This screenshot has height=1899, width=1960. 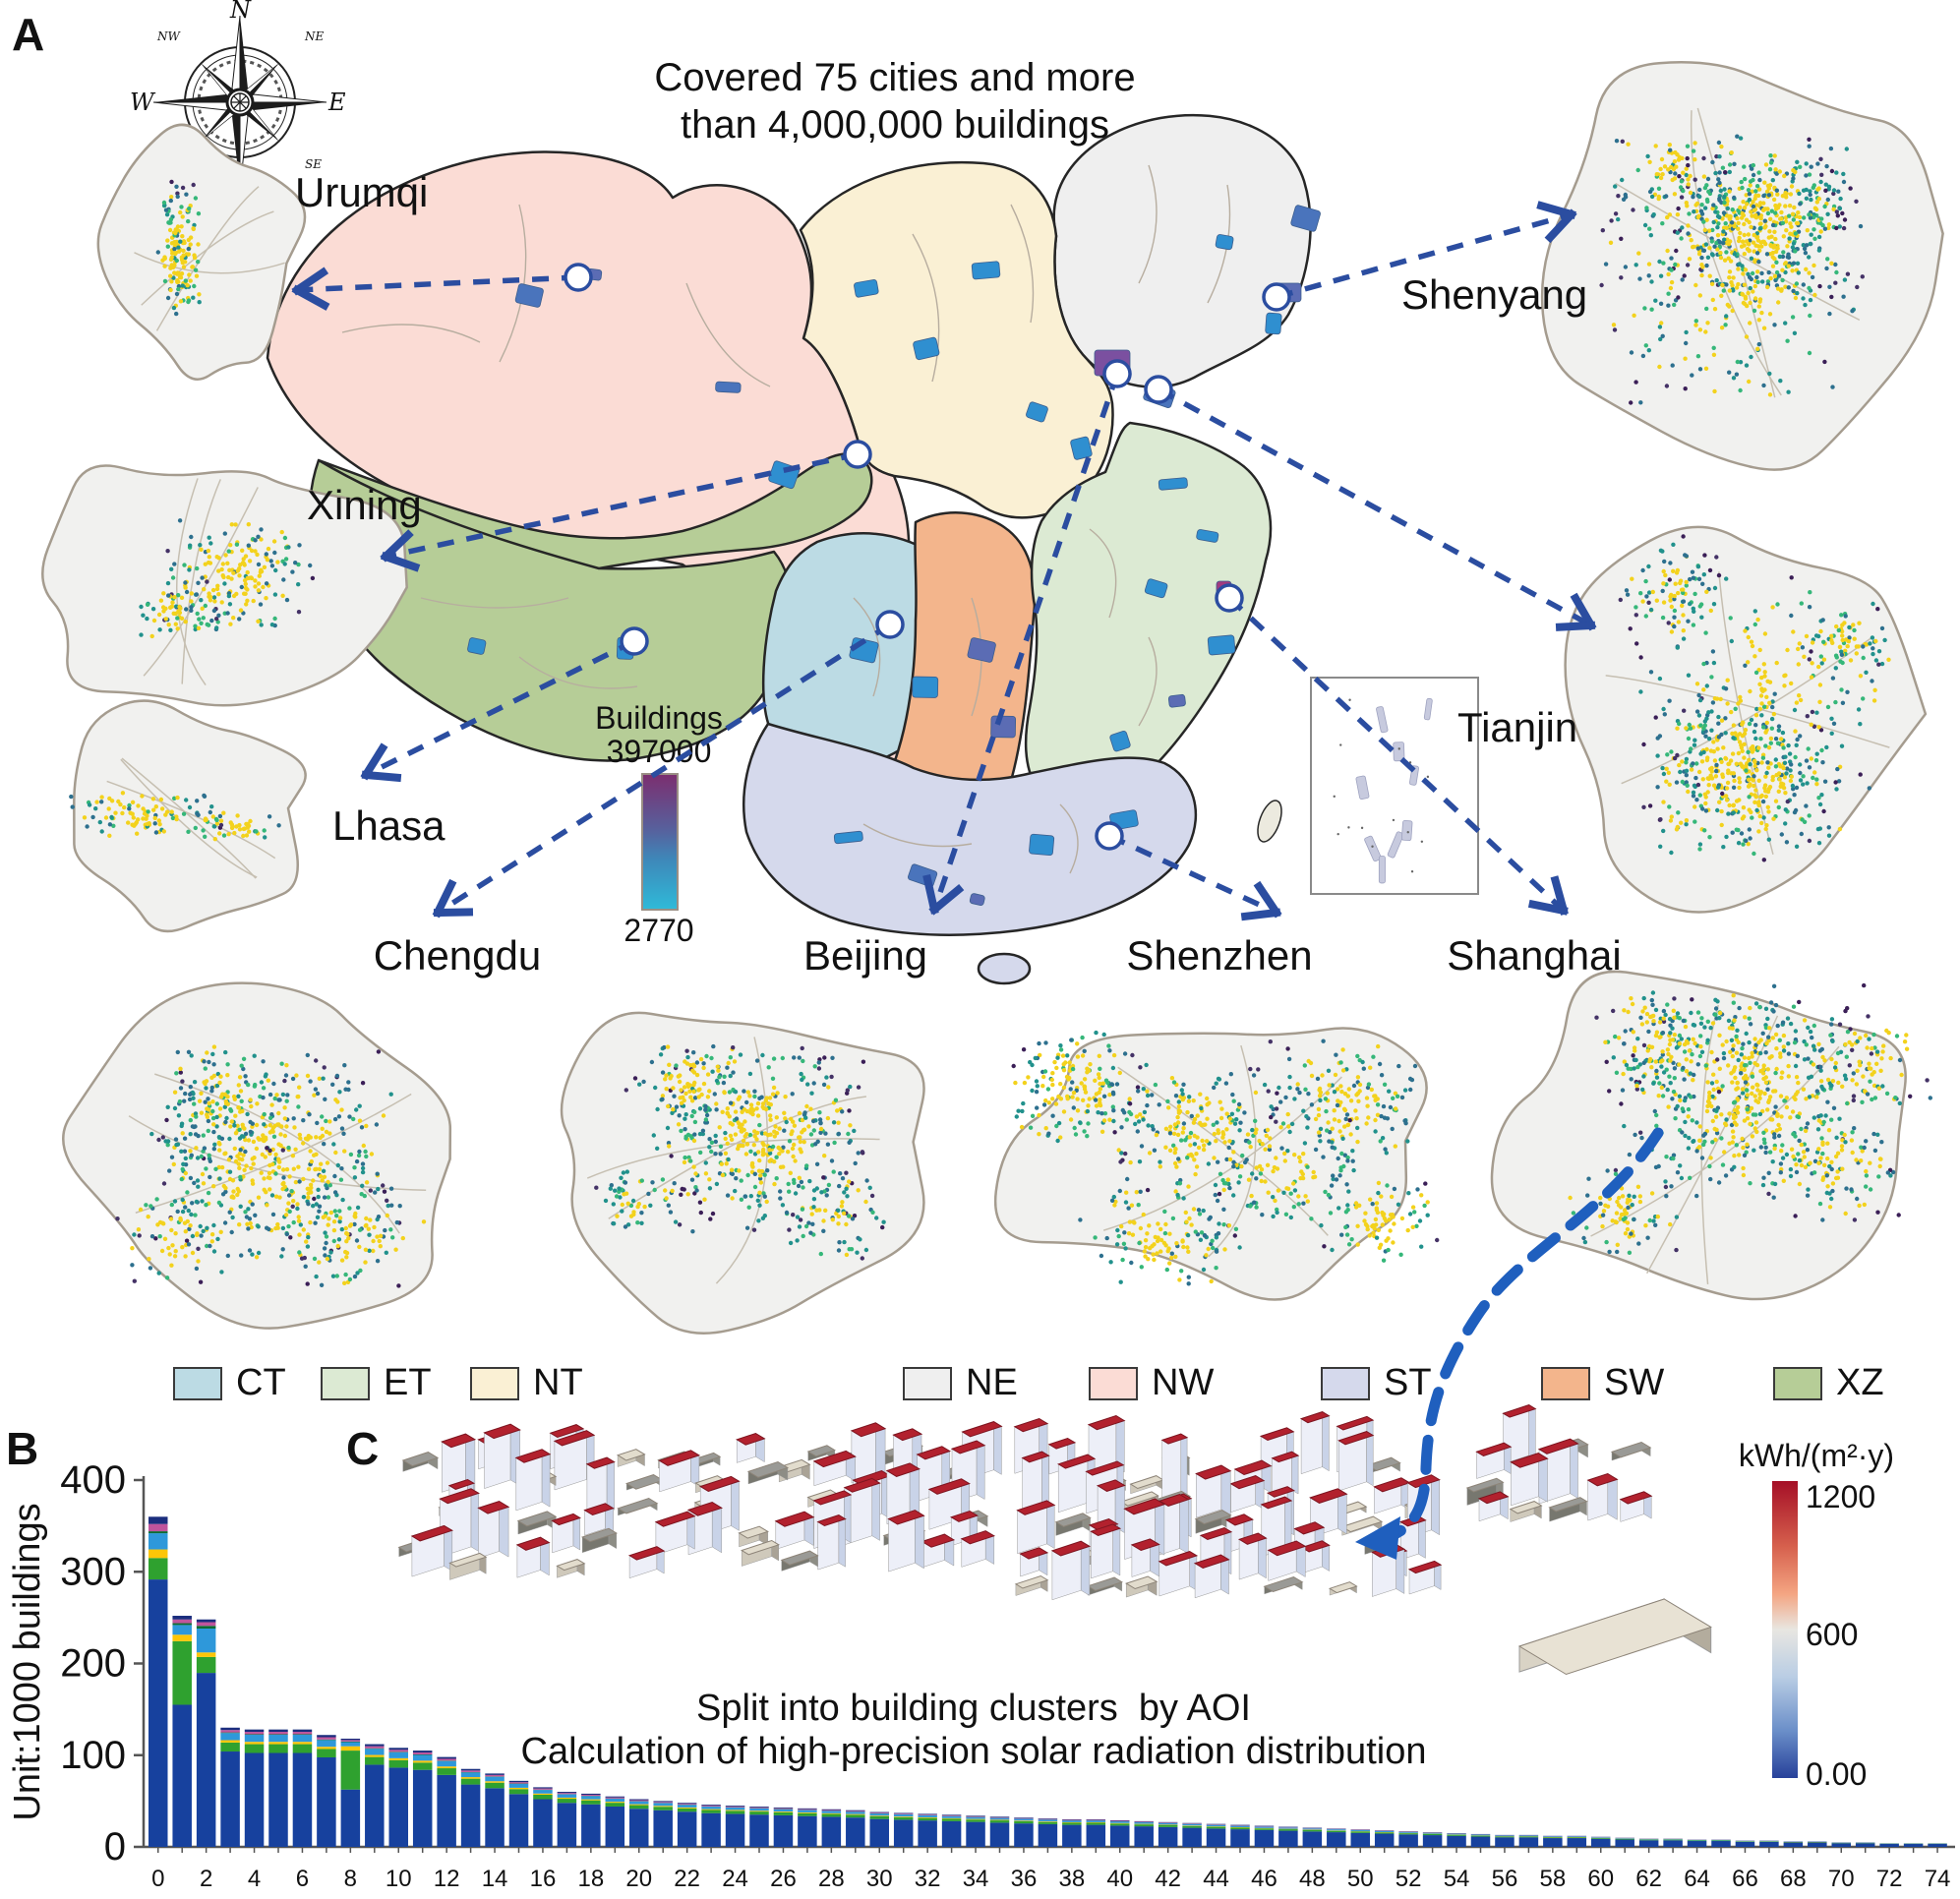 I want to click on panel-c-caption-line1: Split into building clusters by AOI, so click(x=973, y=1708).